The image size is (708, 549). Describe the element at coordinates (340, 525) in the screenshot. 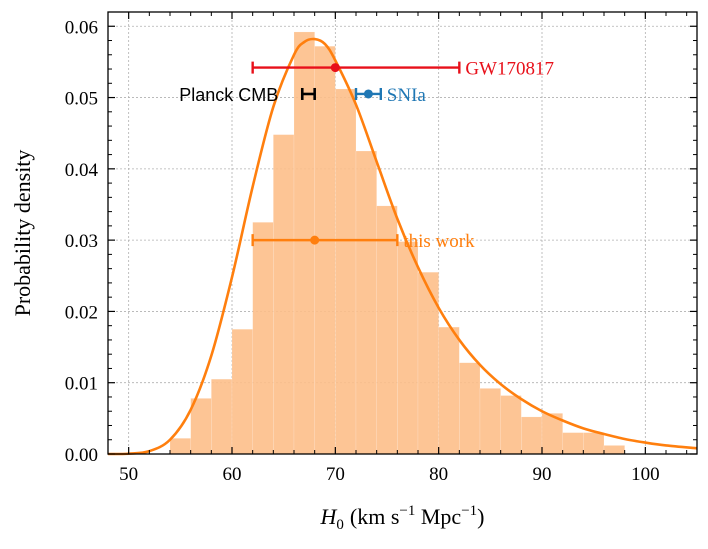

I see `x-axis-label-subscript: 0` at that location.